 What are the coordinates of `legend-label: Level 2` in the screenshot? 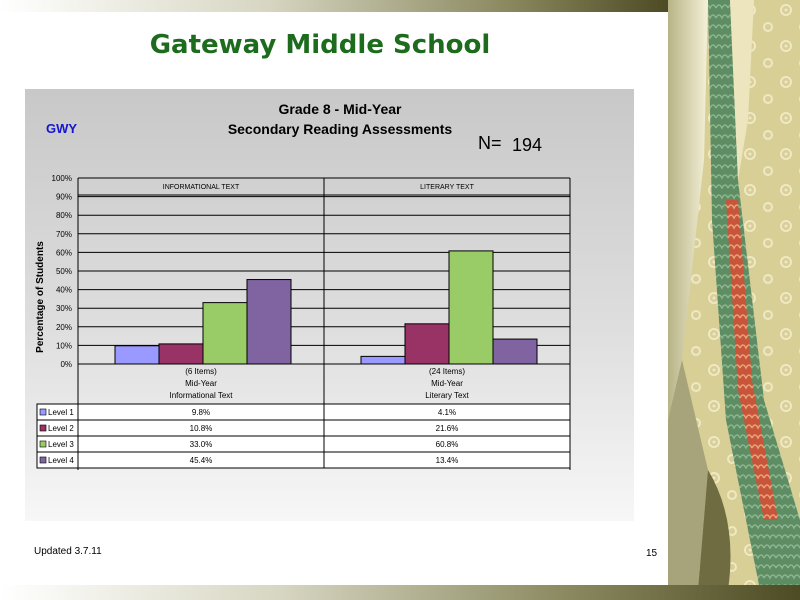 It's located at (61, 428).